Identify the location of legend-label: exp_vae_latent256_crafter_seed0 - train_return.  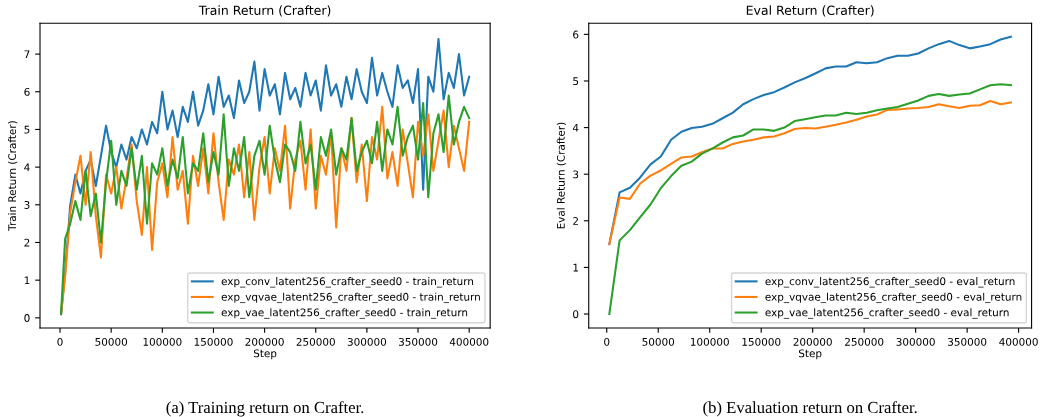
(344, 313).